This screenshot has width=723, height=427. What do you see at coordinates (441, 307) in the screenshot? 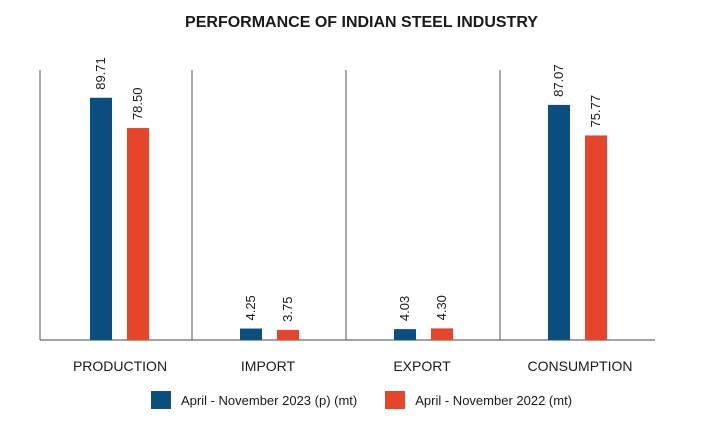
I see `data-label-export-series-1: 4.30` at bounding box center [441, 307].